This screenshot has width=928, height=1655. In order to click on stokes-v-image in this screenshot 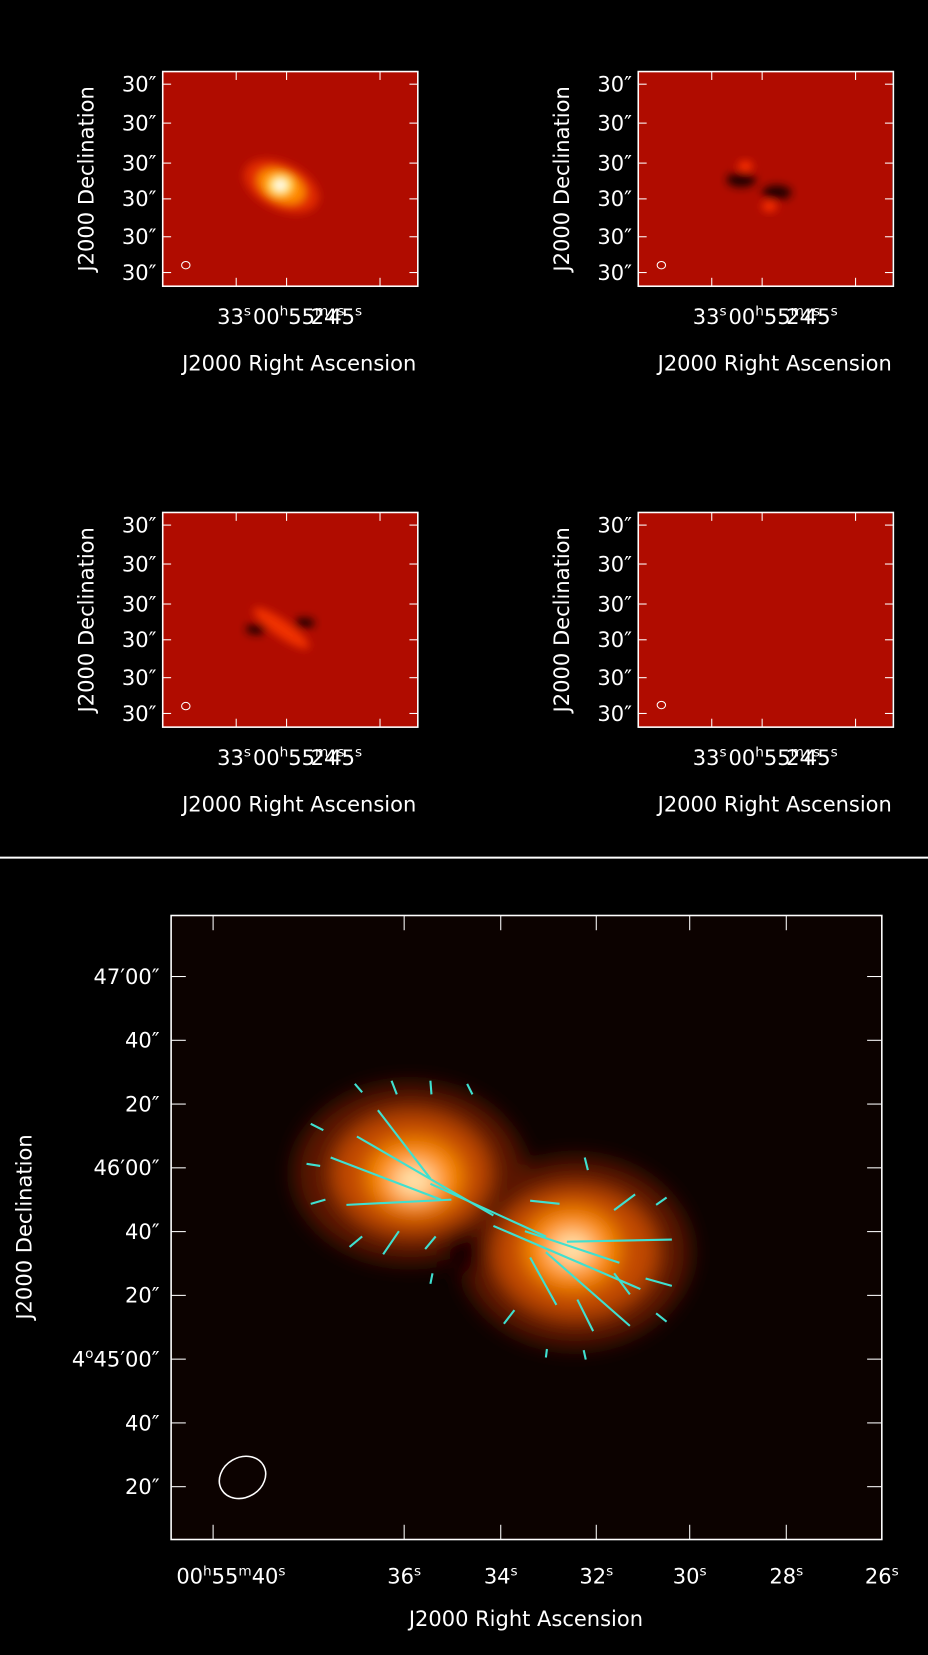, I will do `click(765, 620)`.